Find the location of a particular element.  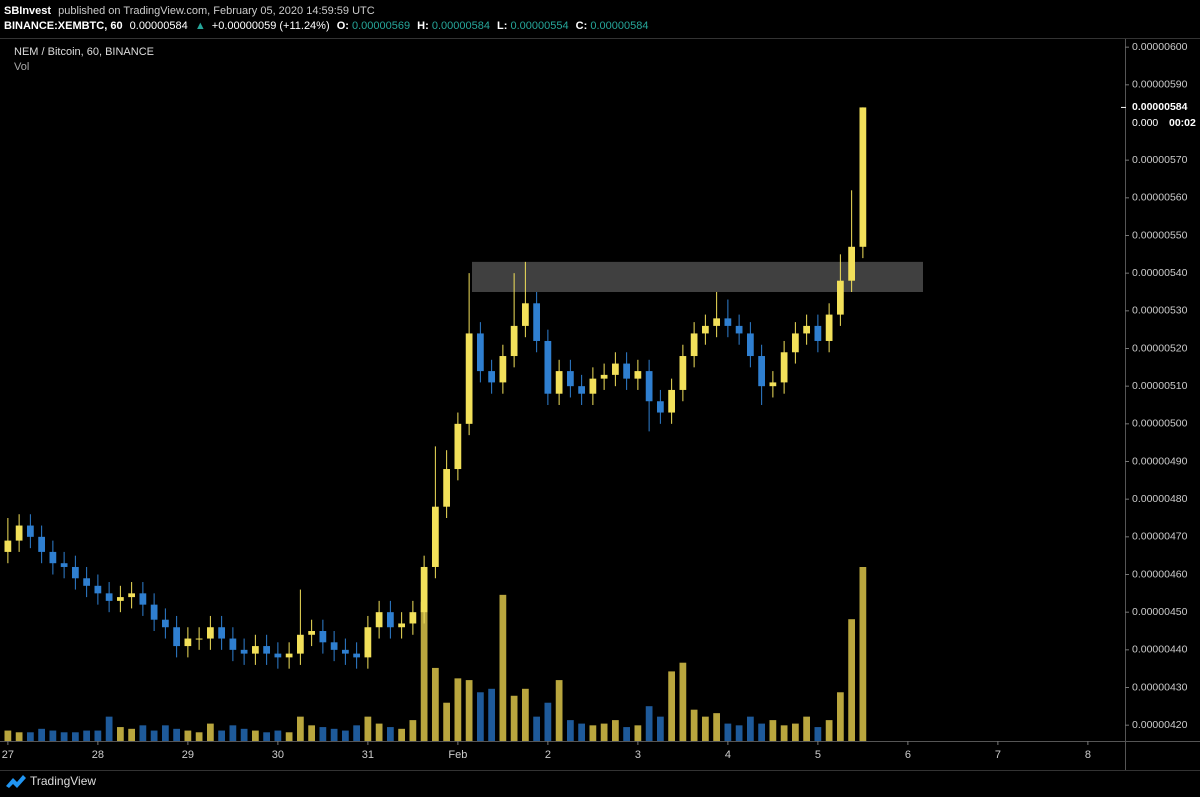

x-tick-label: 4 is located at coordinates (728, 755).